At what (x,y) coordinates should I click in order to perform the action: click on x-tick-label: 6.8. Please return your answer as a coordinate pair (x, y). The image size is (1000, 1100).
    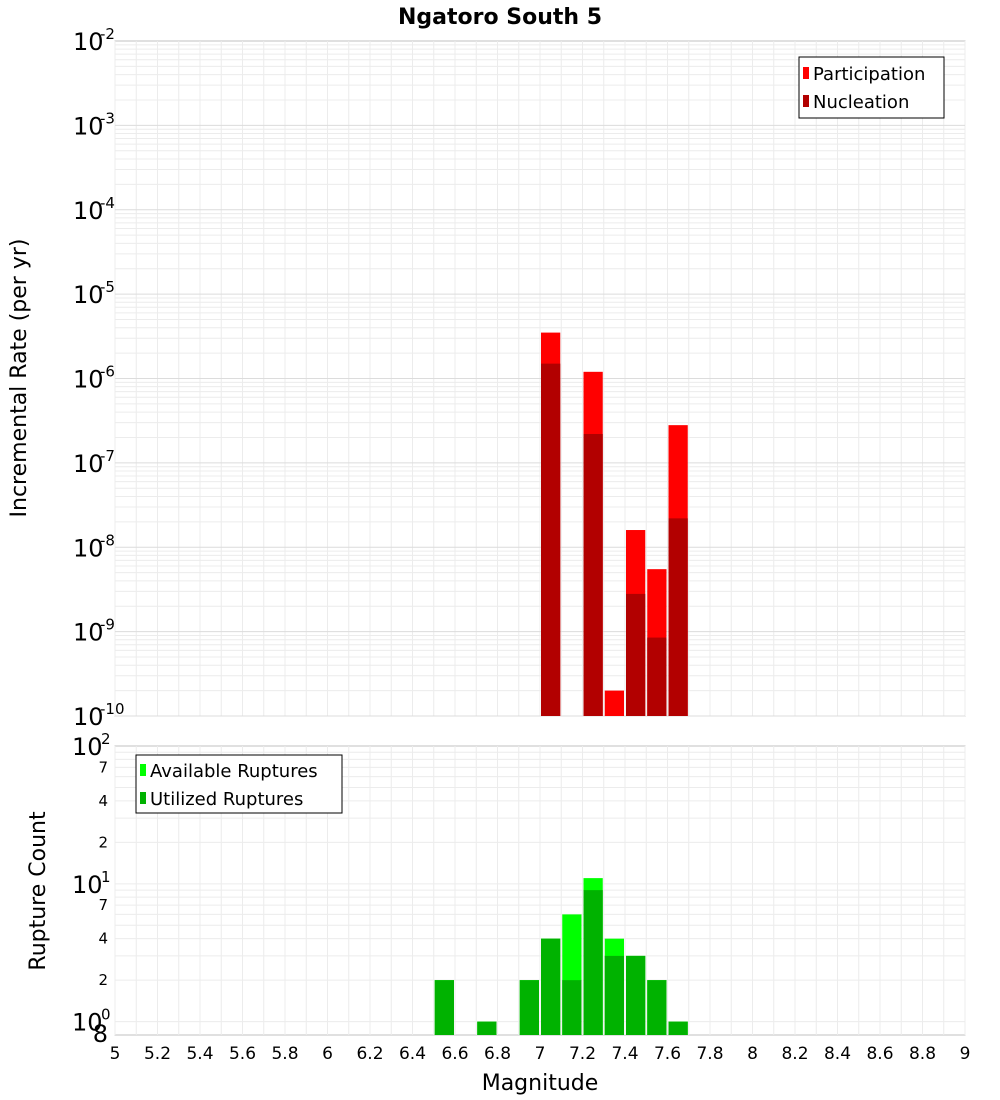
    Looking at the image, I should click on (497, 1054).